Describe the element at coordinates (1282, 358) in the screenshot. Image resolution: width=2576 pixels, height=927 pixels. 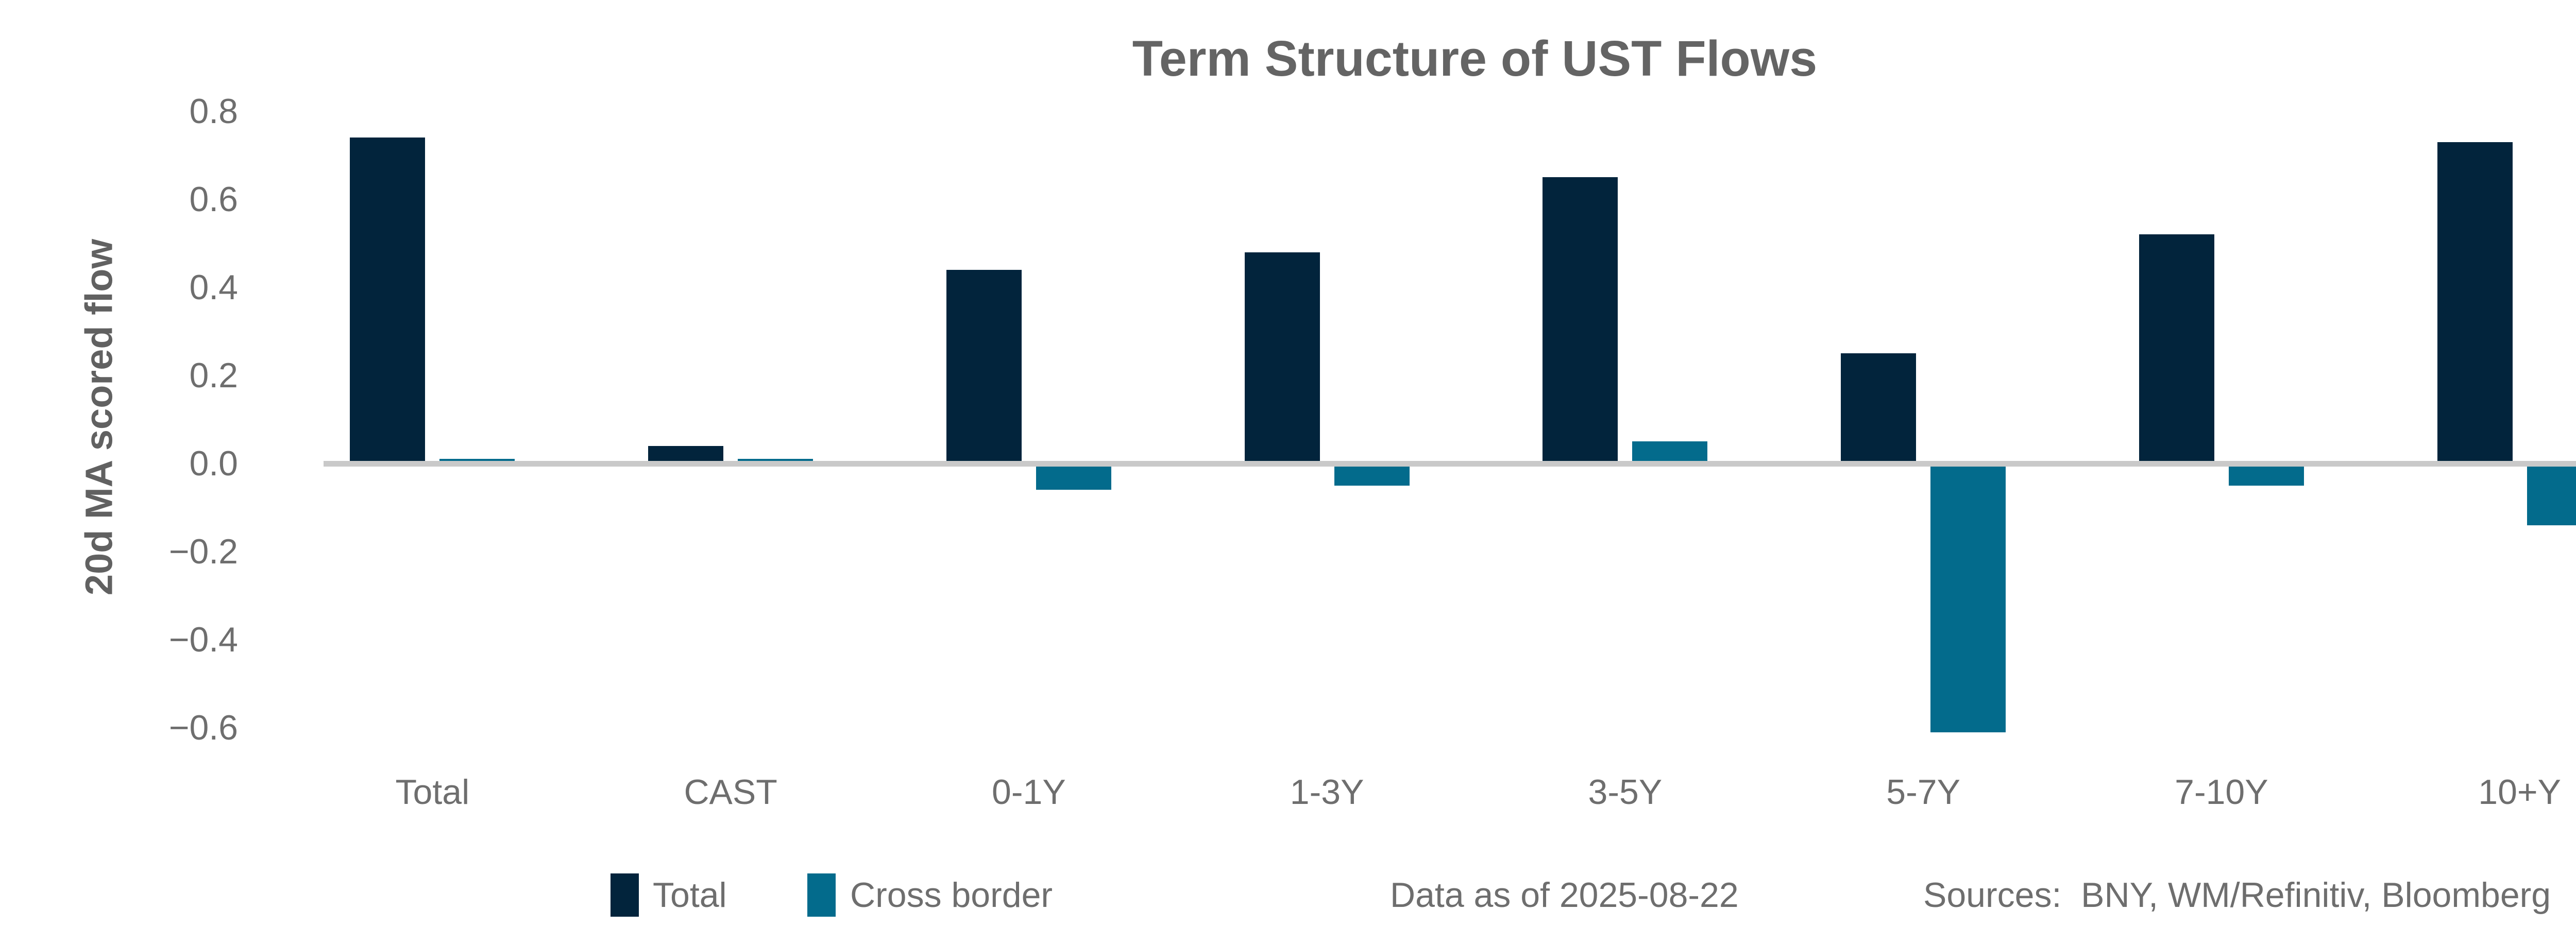
I see `bar-total-1-3y` at that location.